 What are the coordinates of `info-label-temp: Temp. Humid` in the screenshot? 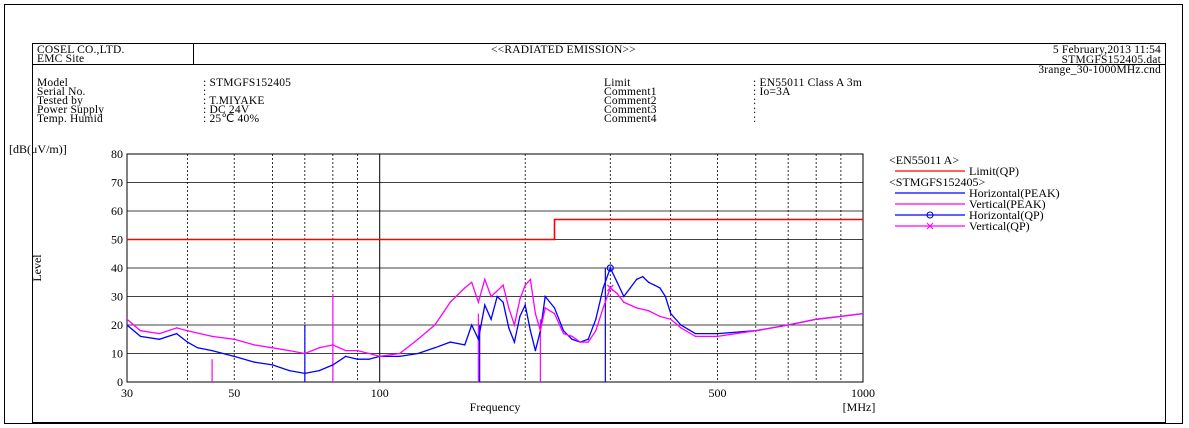 It's located at (70, 119).